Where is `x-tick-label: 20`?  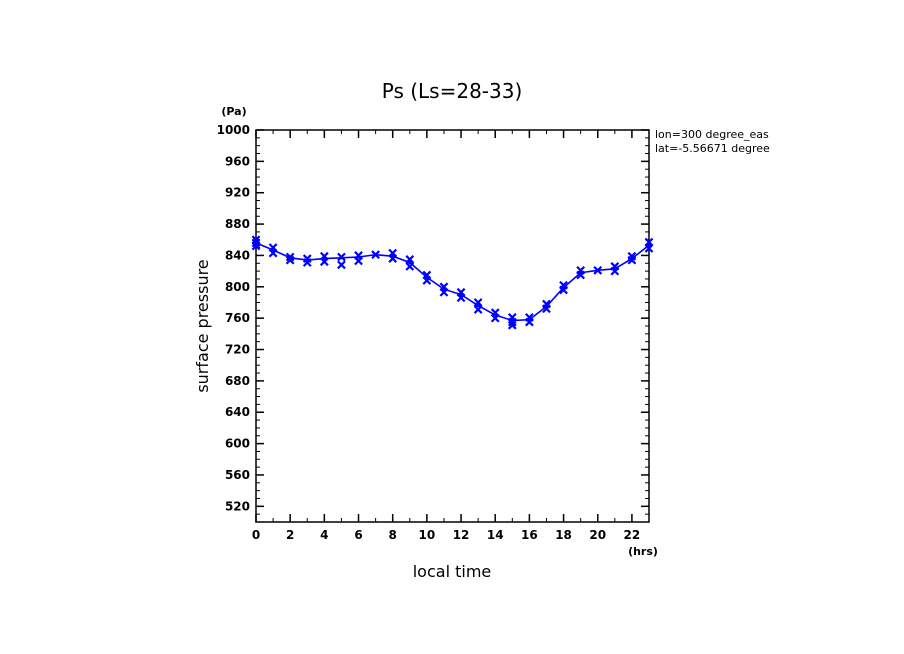 x-tick-label: 20 is located at coordinates (597, 535).